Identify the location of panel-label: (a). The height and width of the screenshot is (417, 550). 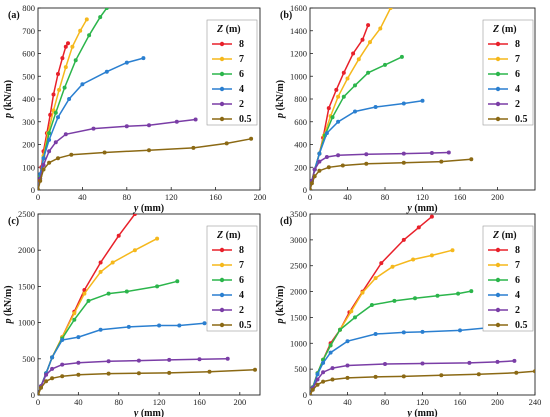
(14, 15).